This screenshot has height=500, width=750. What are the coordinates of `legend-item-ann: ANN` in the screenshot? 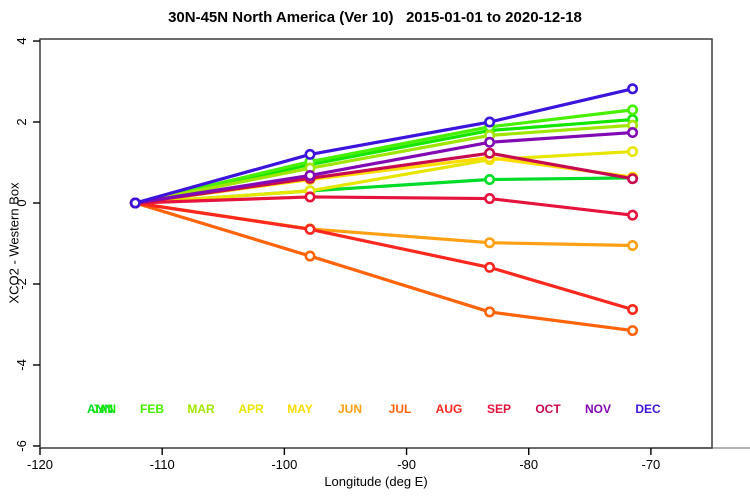 It's located at (100, 409).